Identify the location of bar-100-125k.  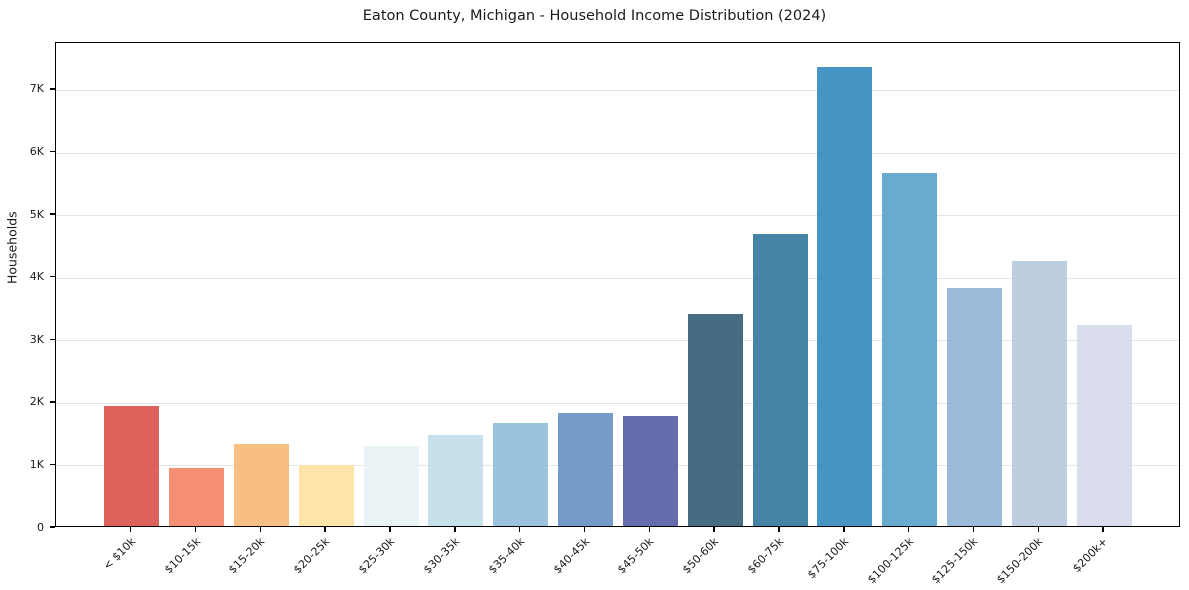
(910, 349).